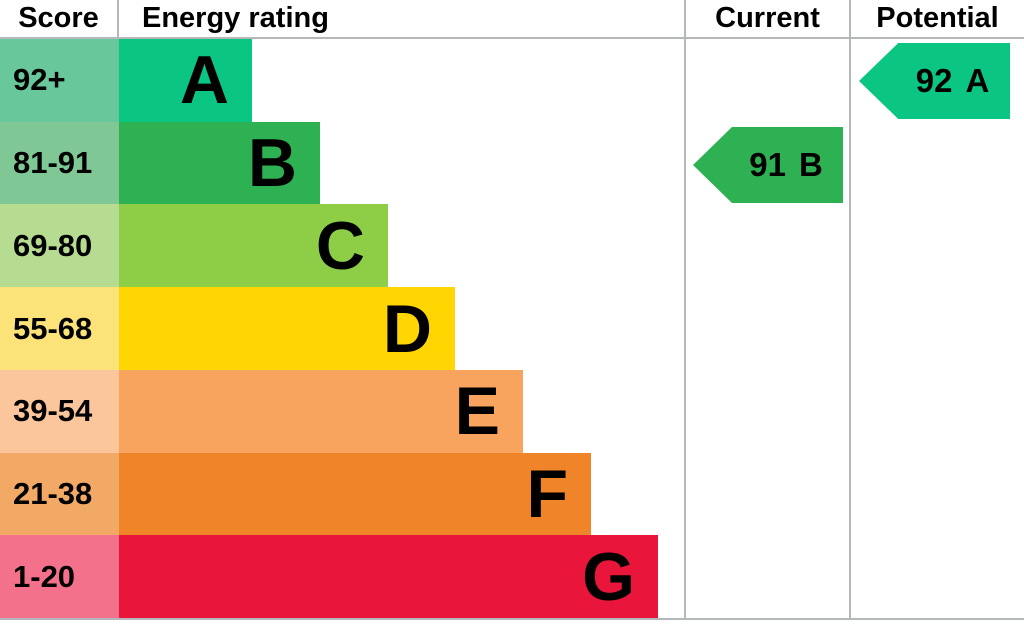 The image size is (1024, 625). What do you see at coordinates (512, 619) in the screenshot?
I see `chart-bottom-border` at bounding box center [512, 619].